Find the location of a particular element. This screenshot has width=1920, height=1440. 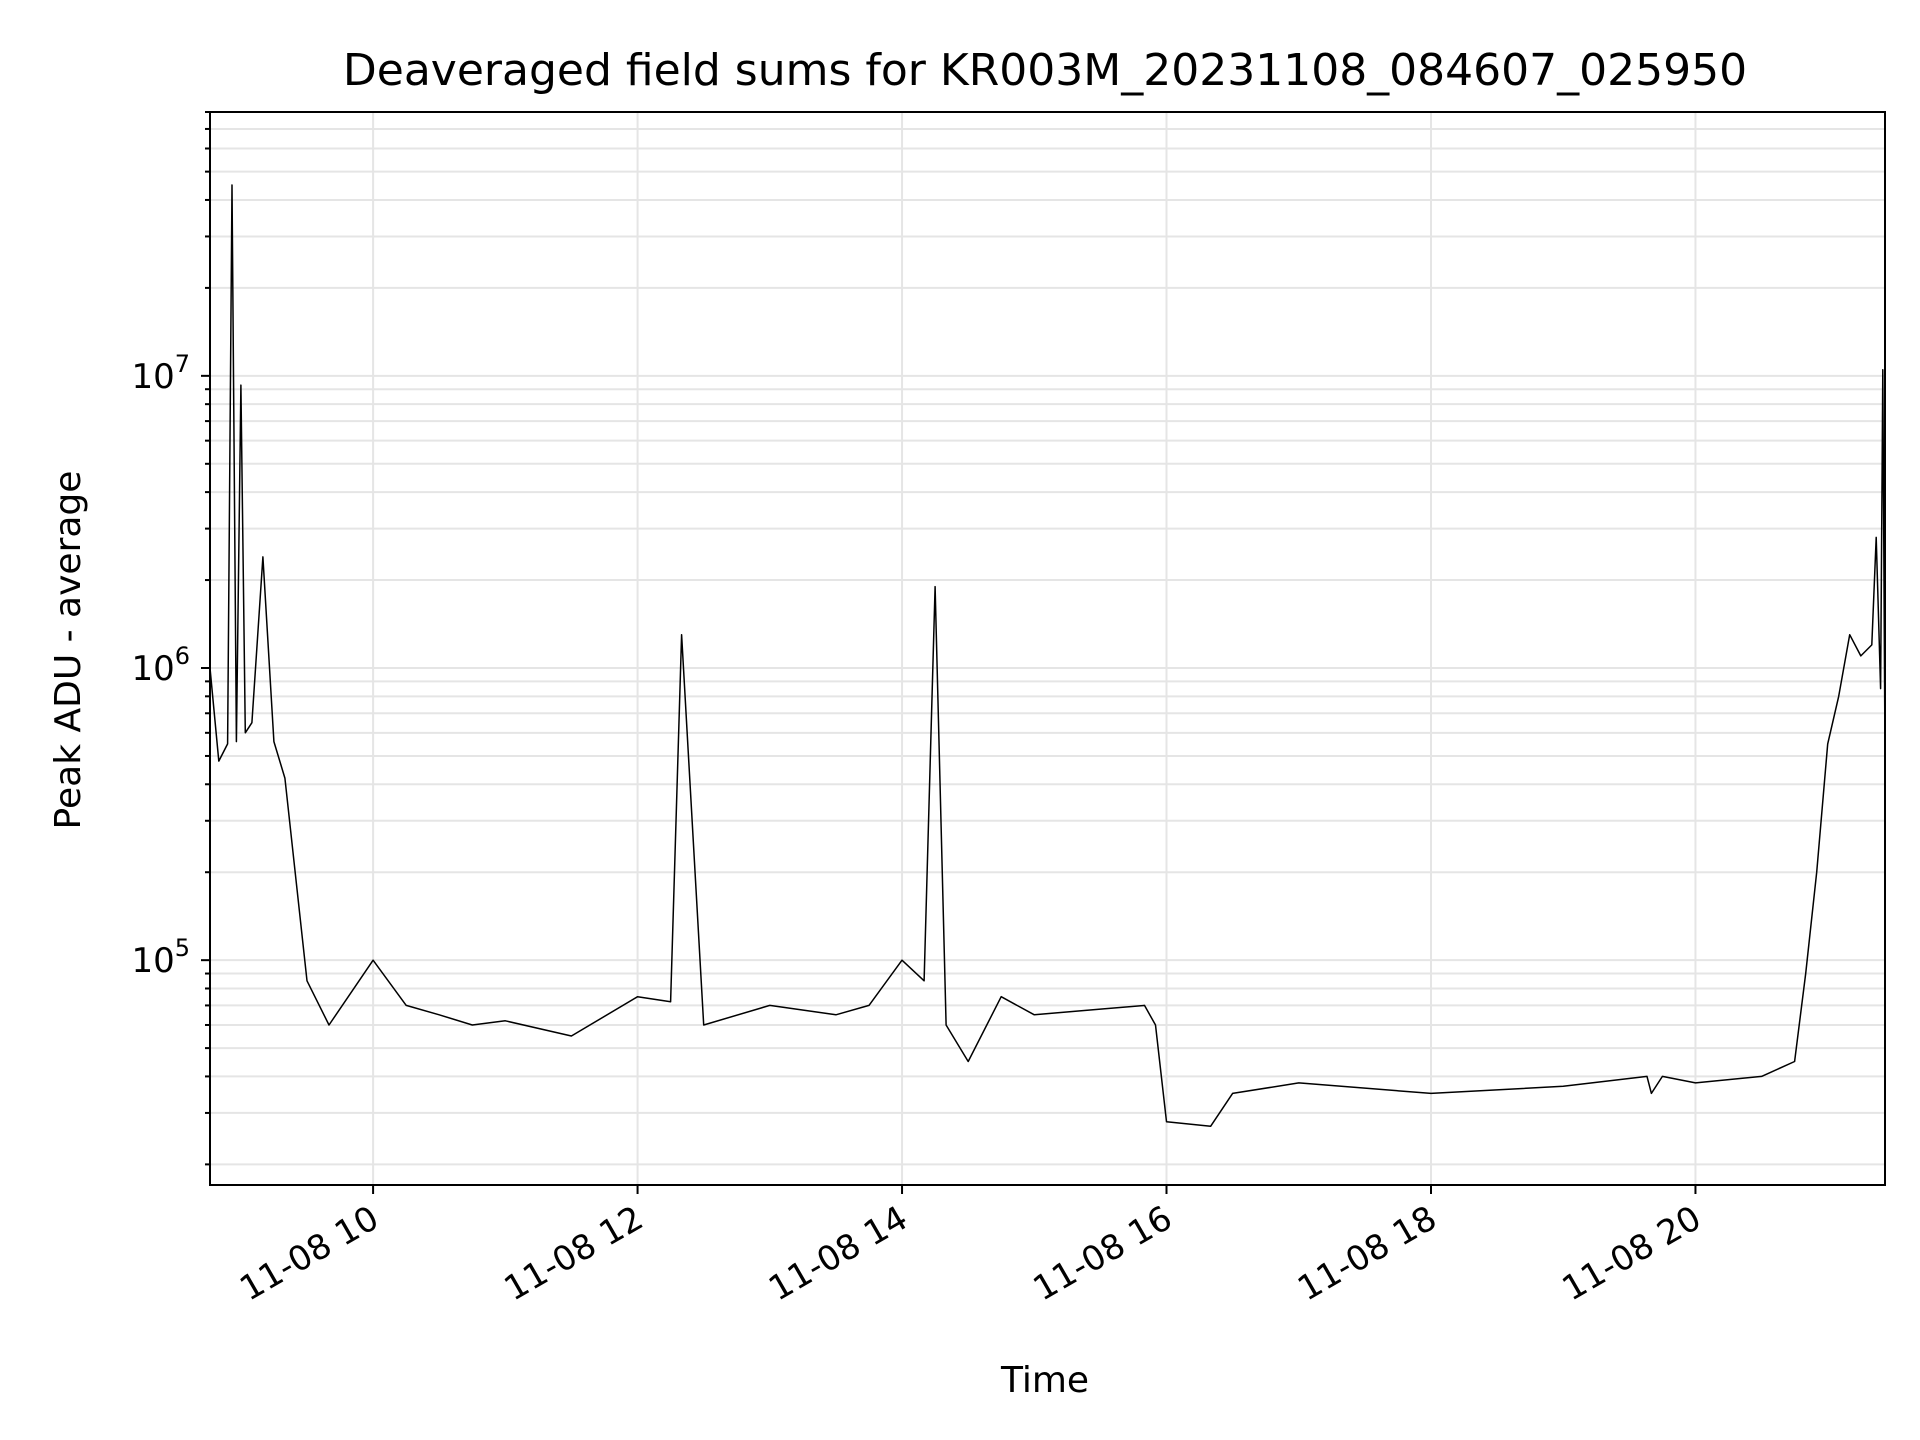

y-tick-label: 10⁶ is located at coordinates (160, 665).